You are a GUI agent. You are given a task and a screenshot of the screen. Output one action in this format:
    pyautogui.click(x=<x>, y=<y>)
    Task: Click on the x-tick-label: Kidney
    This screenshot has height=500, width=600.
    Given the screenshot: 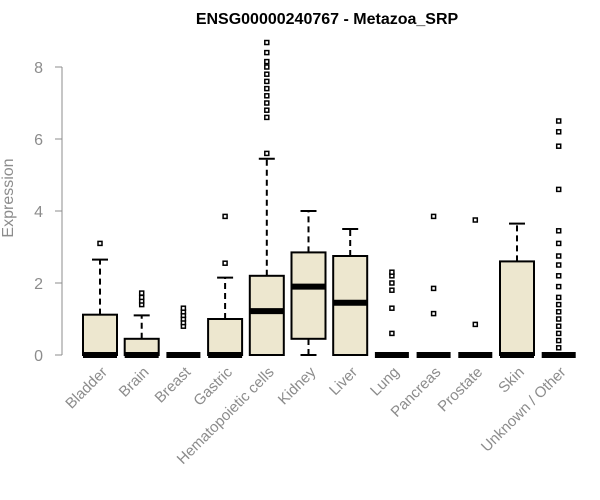 What is the action you would take?
    pyautogui.click(x=297, y=385)
    